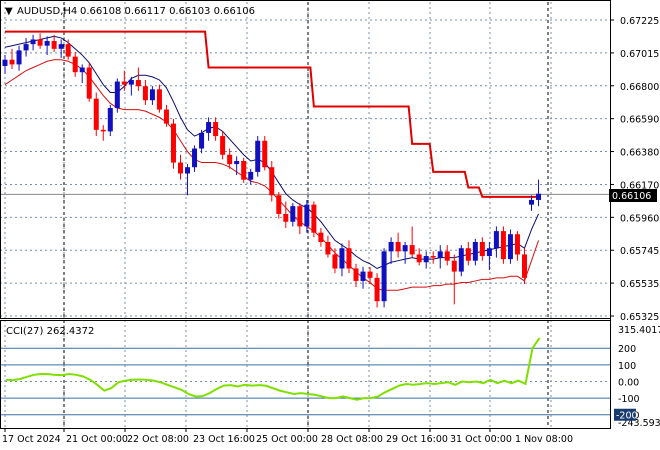 This screenshot has width=660, height=450. Describe the element at coordinates (97, 439) in the screenshot. I see `time-tick-label: 21 Oct 00:00` at that location.